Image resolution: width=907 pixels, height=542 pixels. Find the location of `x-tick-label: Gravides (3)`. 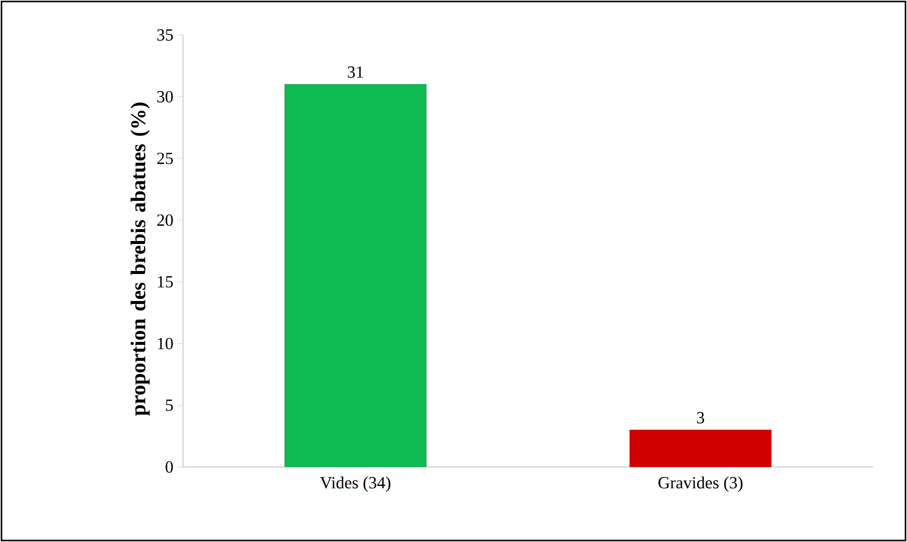

x-tick-label: Gravides (3) is located at coordinates (700, 484).